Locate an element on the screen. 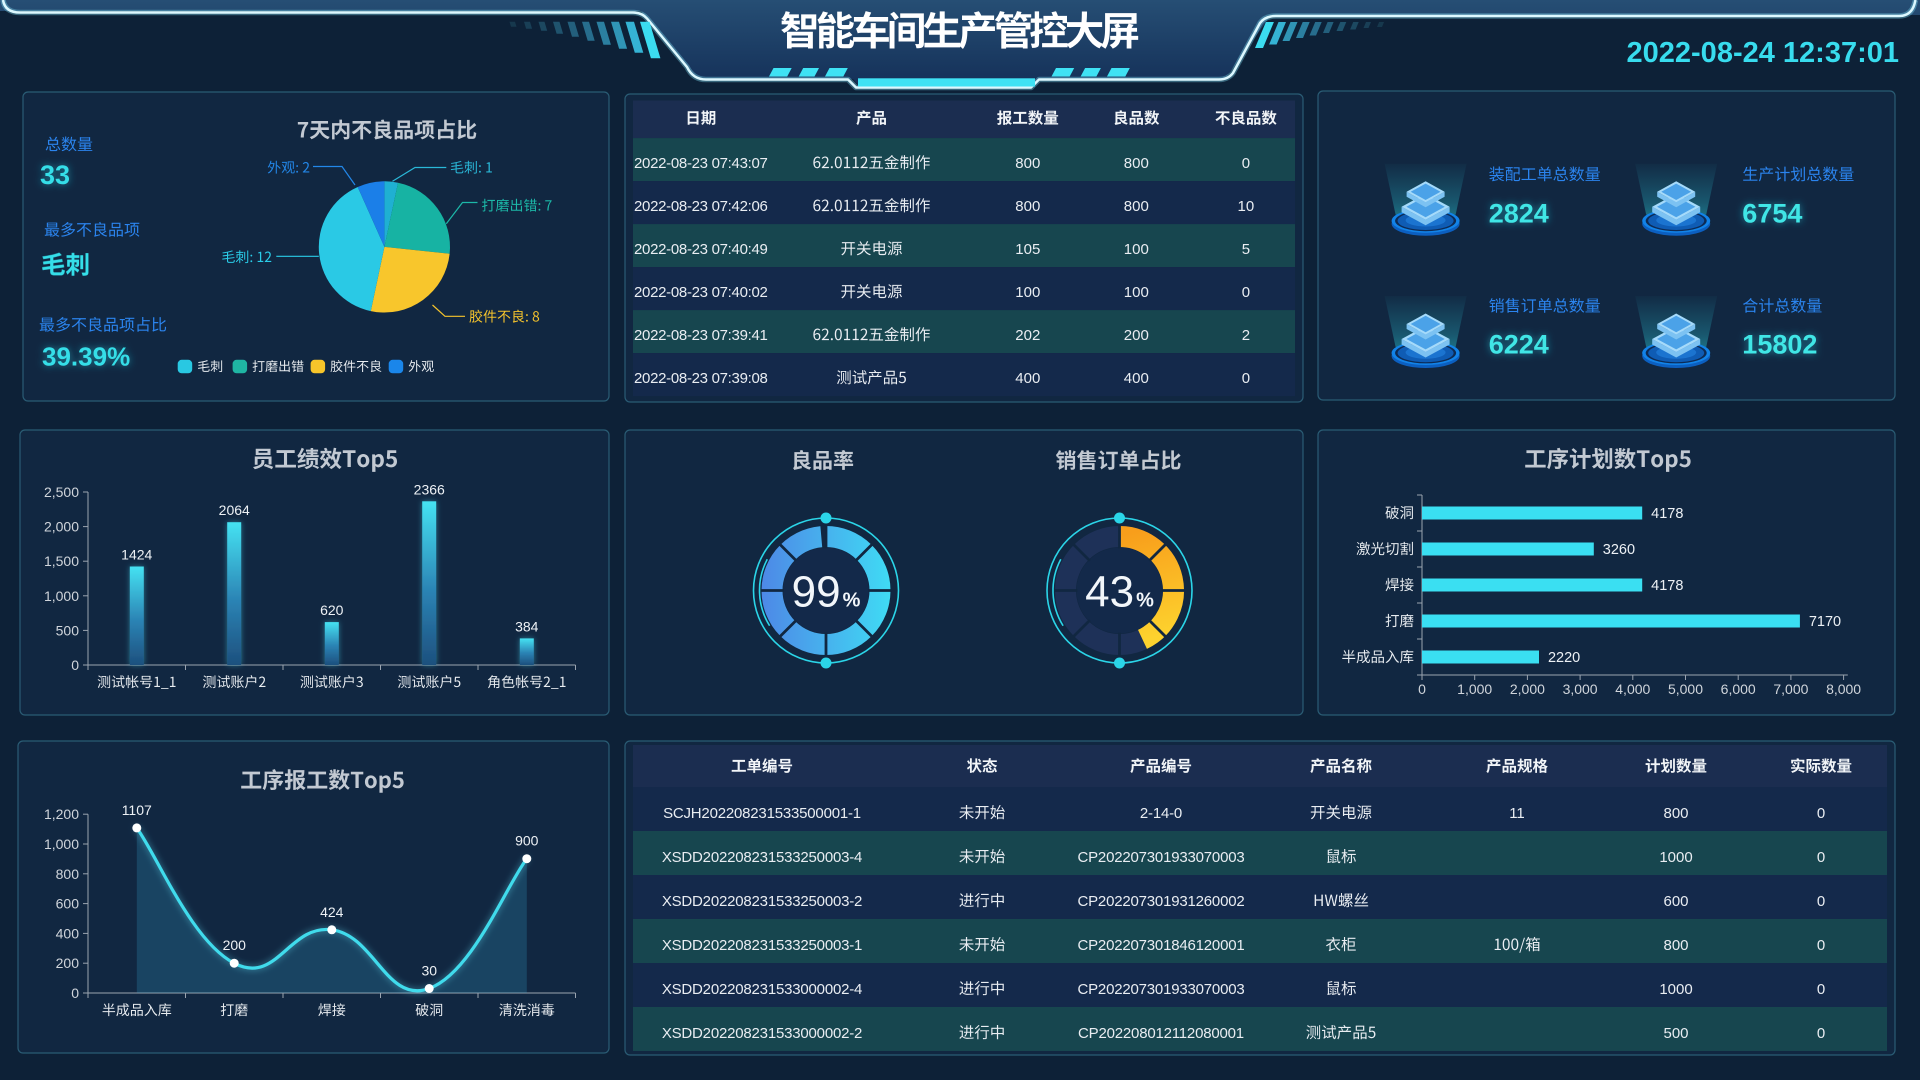  svg-text: 7170 is located at coordinates (1825, 622).